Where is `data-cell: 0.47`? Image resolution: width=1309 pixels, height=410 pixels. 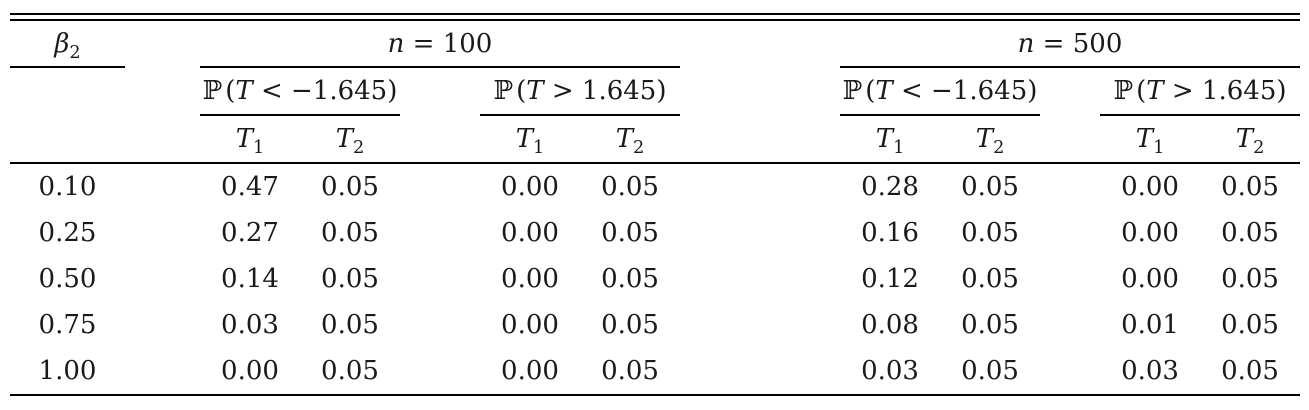
data-cell: 0.47 is located at coordinates (250, 187).